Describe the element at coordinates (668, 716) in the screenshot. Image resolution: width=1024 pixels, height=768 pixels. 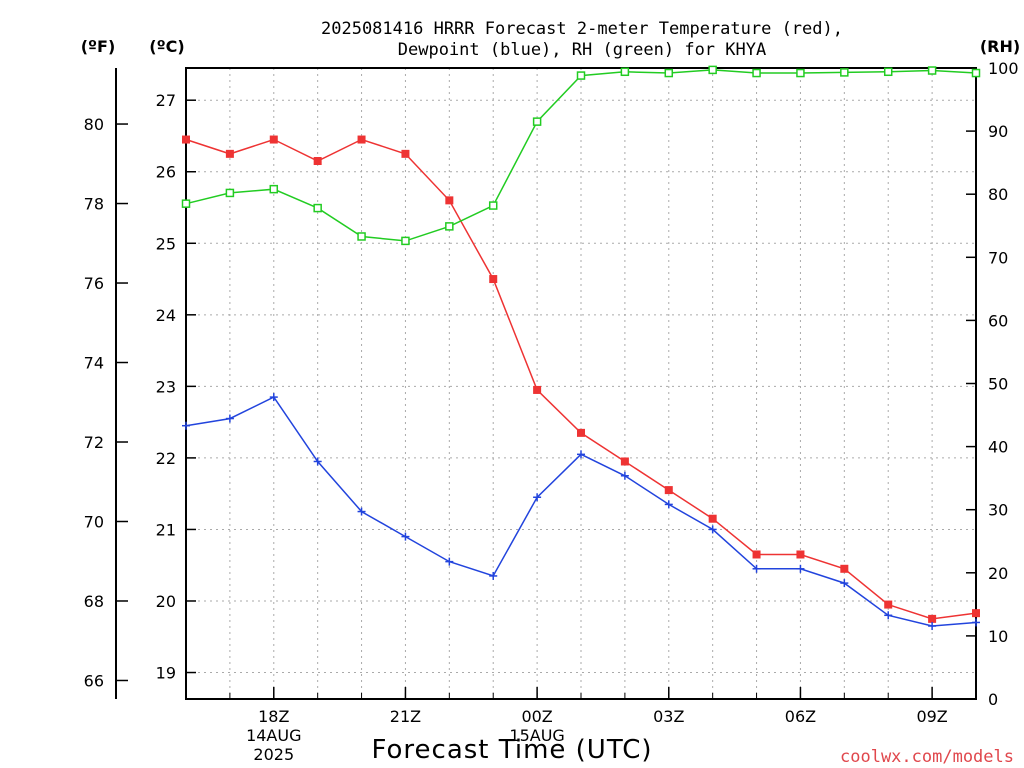
I see `x-tick-label: 03Z` at that location.